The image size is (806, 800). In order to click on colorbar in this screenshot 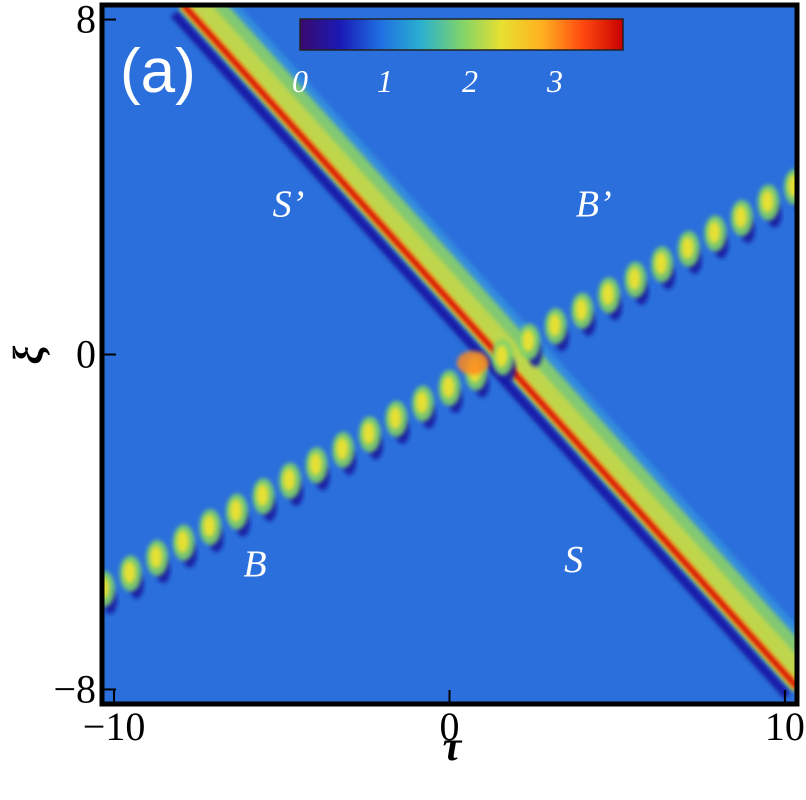, I will do `click(461, 34)`.